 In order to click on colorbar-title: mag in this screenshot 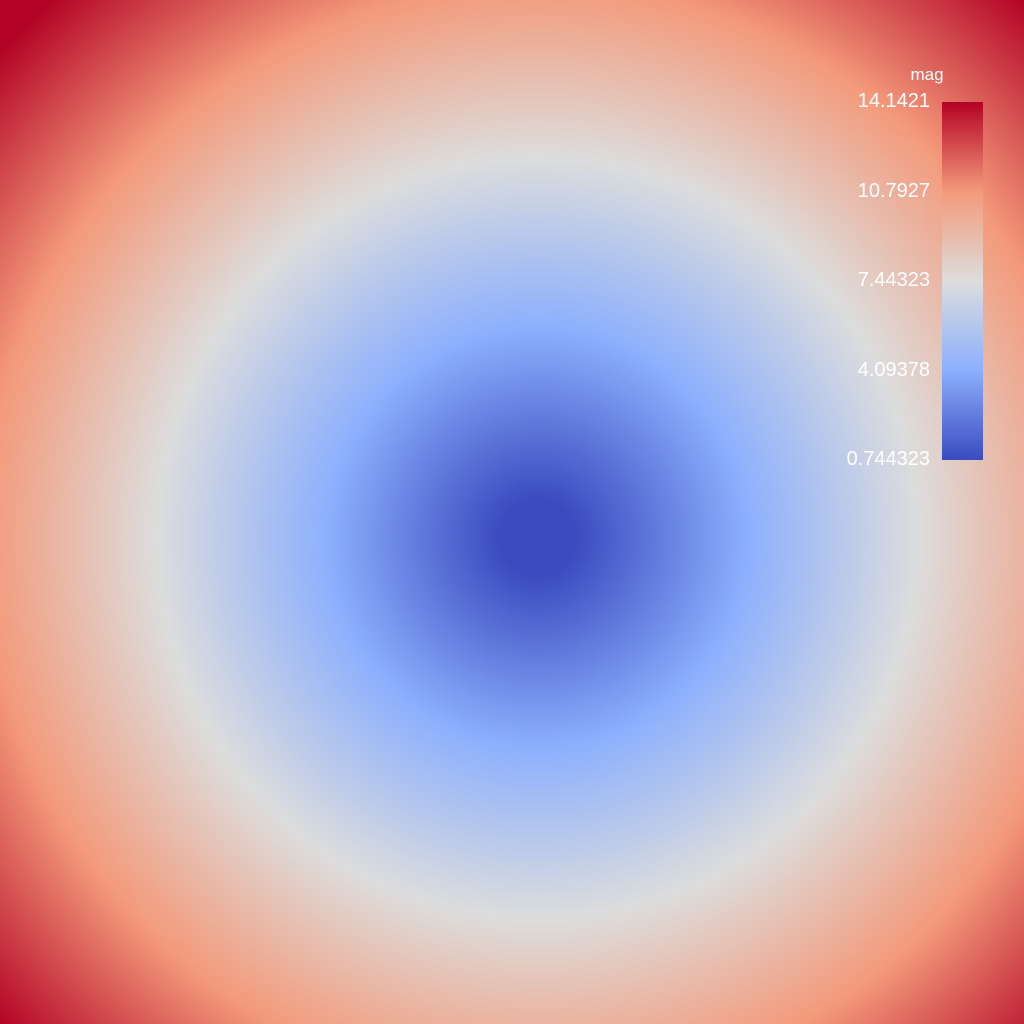, I will do `click(927, 74)`.